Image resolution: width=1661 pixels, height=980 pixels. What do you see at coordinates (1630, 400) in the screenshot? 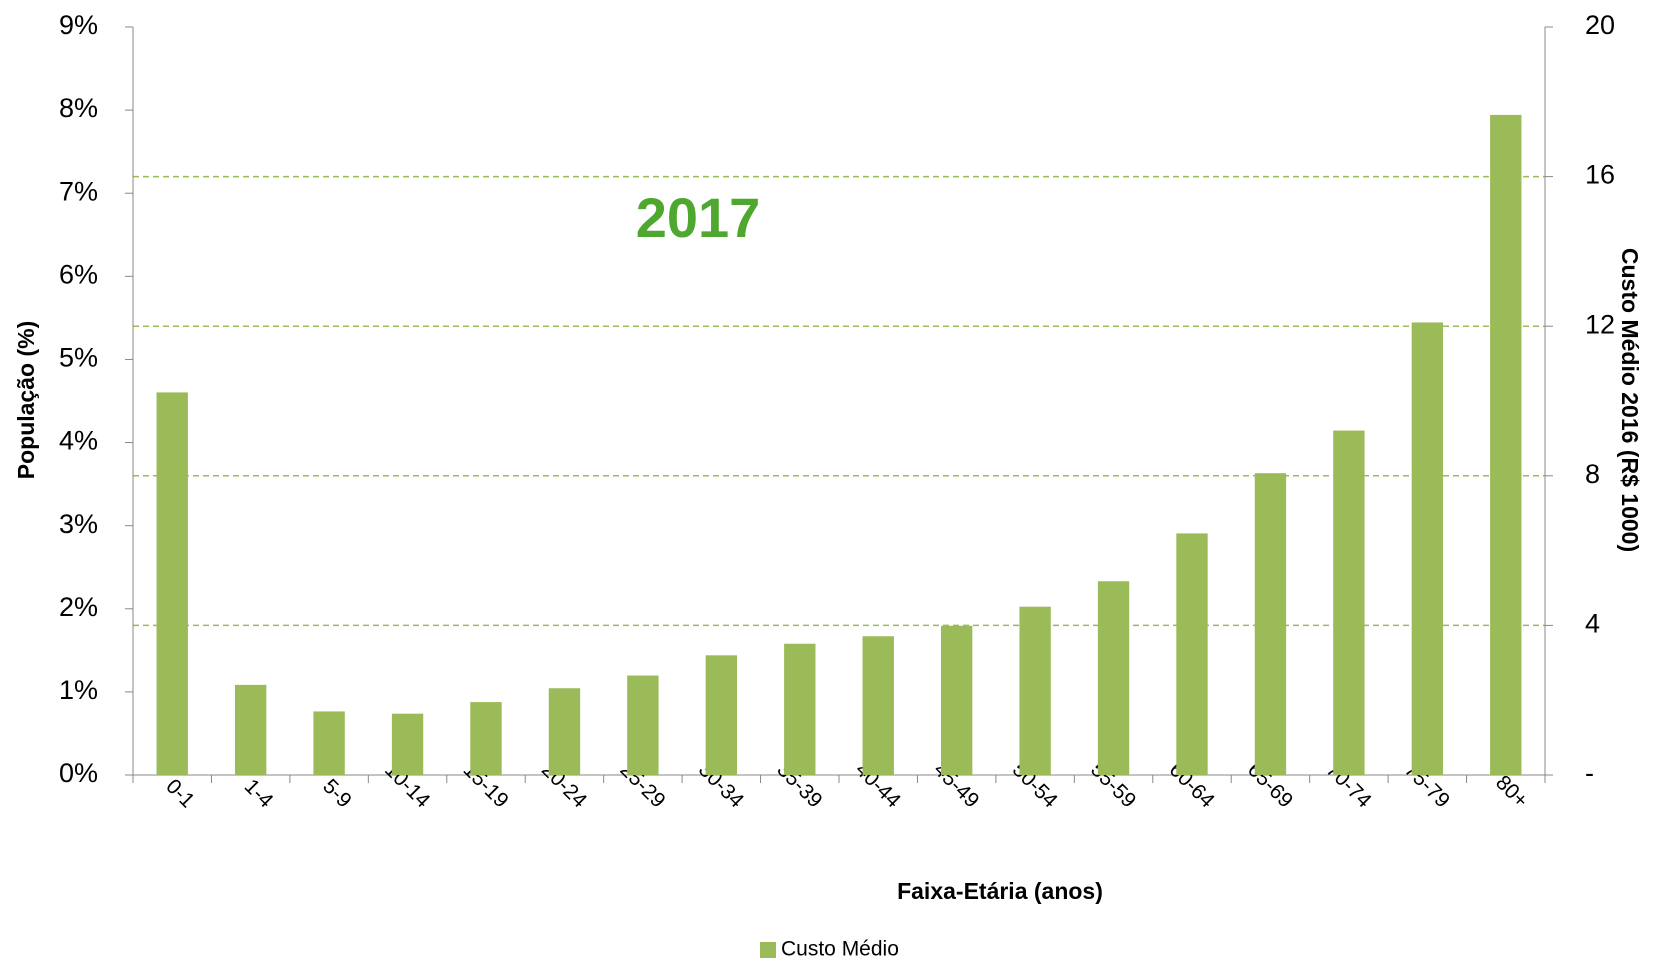
I see `y2-axis-label: Custo Médio 2016 (R$ 1000)` at bounding box center [1630, 400].